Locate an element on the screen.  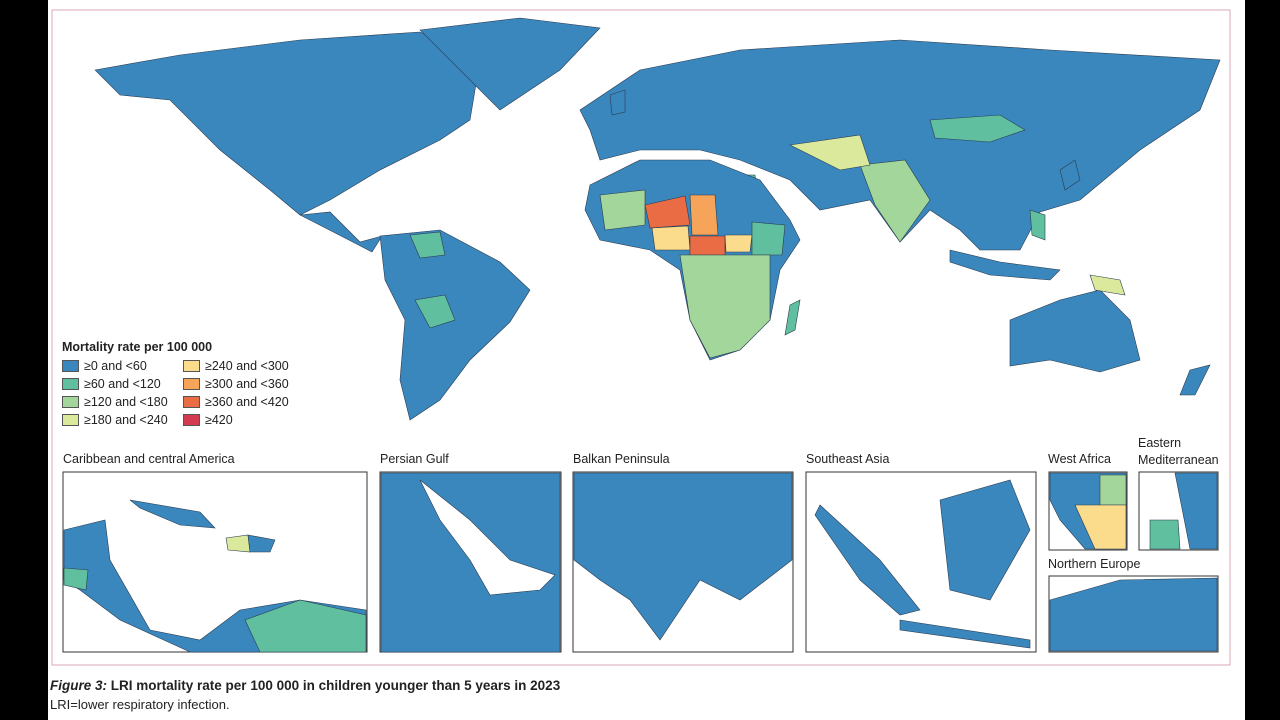
inset-title: Balkan Peninsula is located at coordinates (621, 459).